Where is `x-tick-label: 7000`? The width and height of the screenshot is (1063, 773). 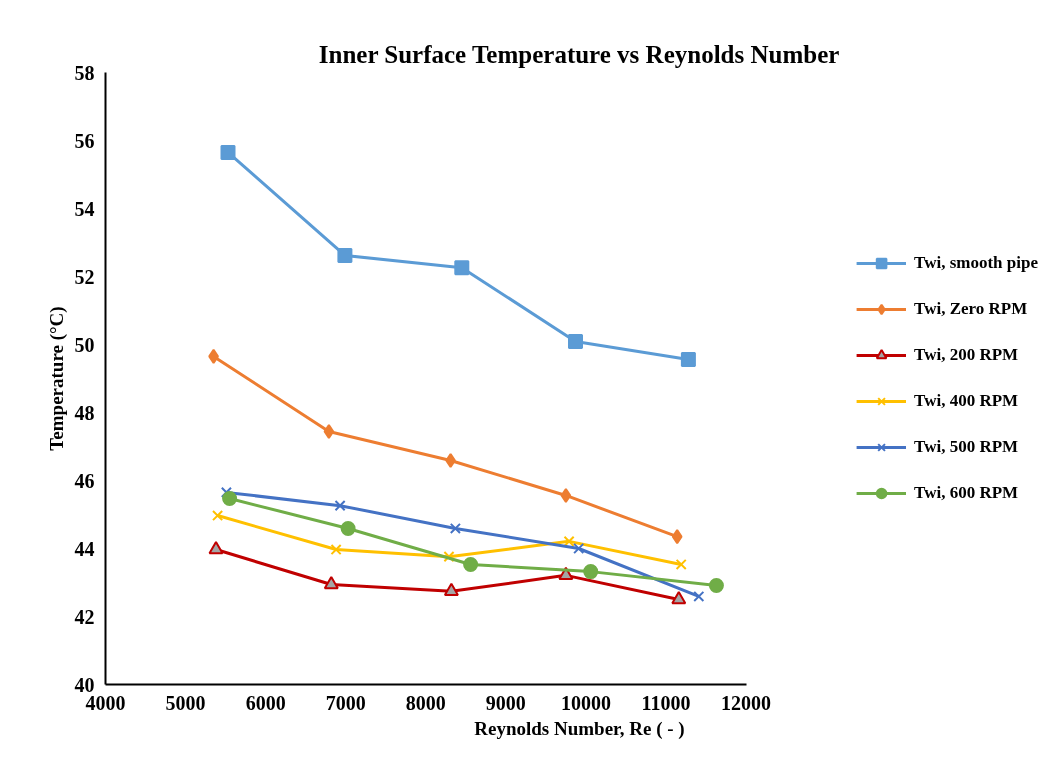
x-tick-label: 7000 is located at coordinates (345, 702).